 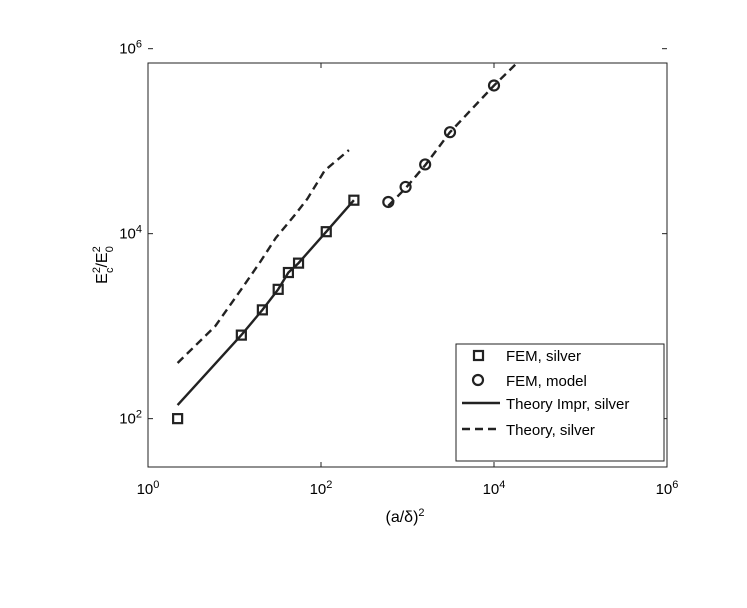 What do you see at coordinates (110, 270) in the screenshot?
I see `y-label-sub1: c` at bounding box center [110, 270].